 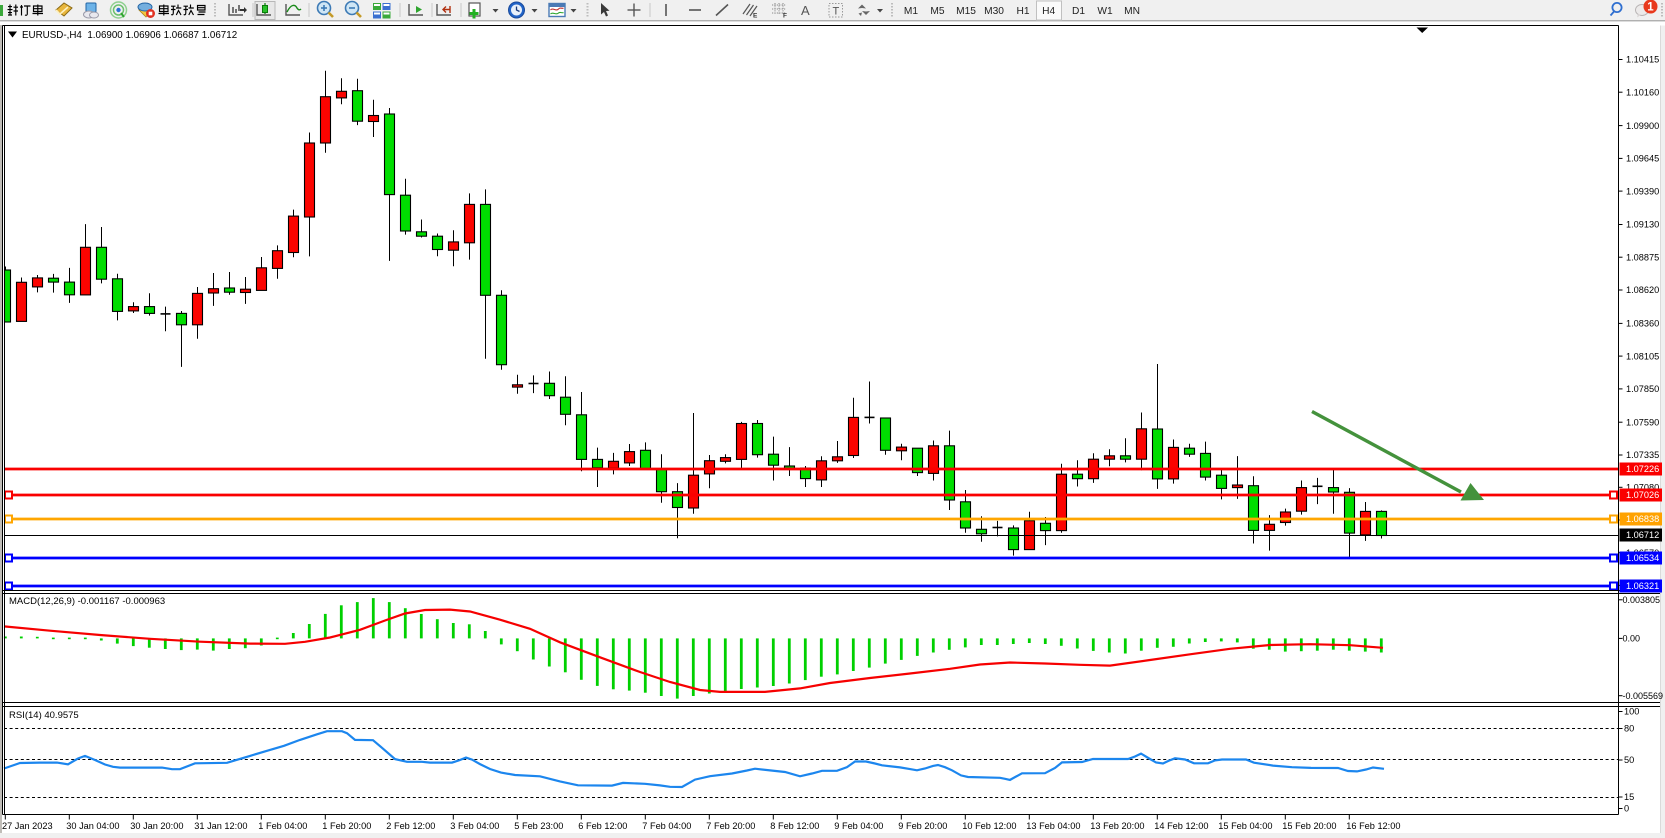 I want to click on svg-text: 1.06712, so click(x=1642, y=535).